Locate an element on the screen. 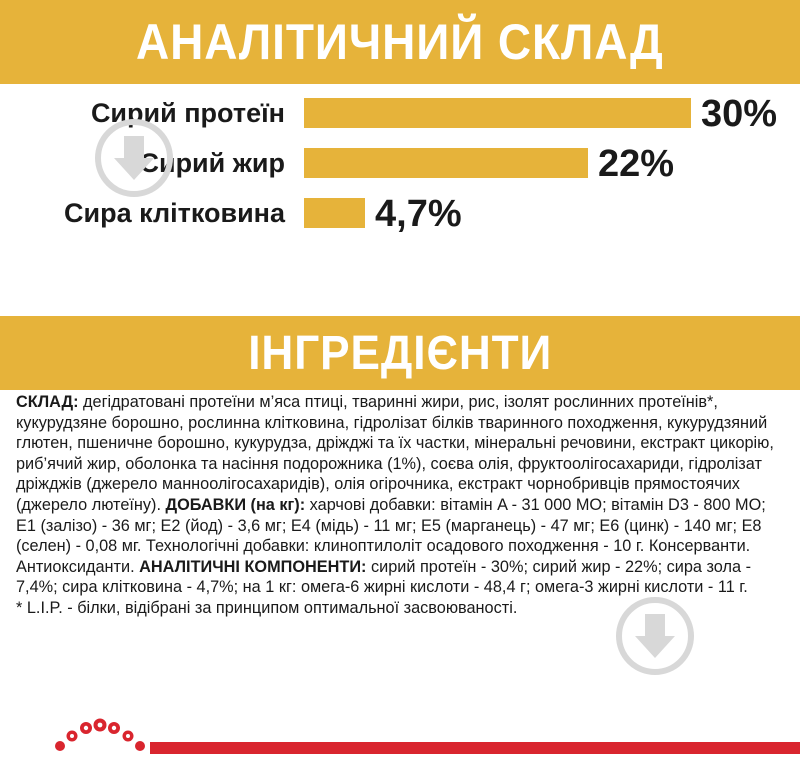 This screenshot has height=770, width=800. analytical-row: Сира клітковина 4,7% is located at coordinates (400, 218).